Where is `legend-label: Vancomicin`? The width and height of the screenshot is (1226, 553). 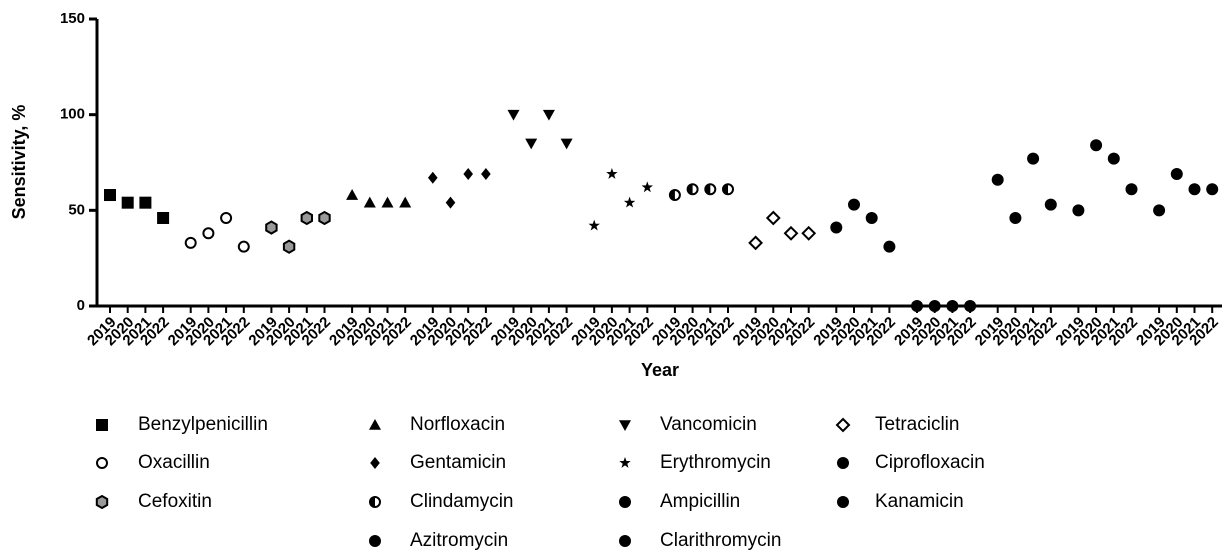
legend-label: Vancomicin is located at coordinates (708, 424).